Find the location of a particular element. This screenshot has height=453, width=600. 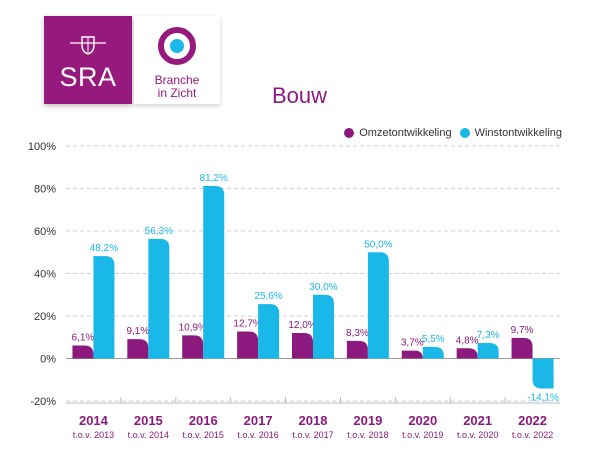

data-label: 56,3% is located at coordinates (159, 231).